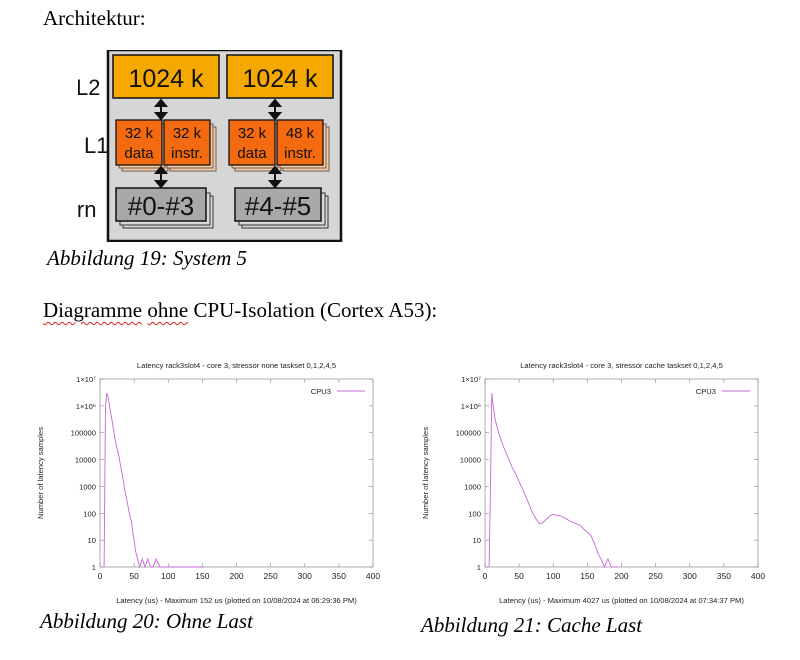 This screenshot has width=800, height=660. I want to click on heading-diagrams-word-1: Diagramme, so click(93, 310).